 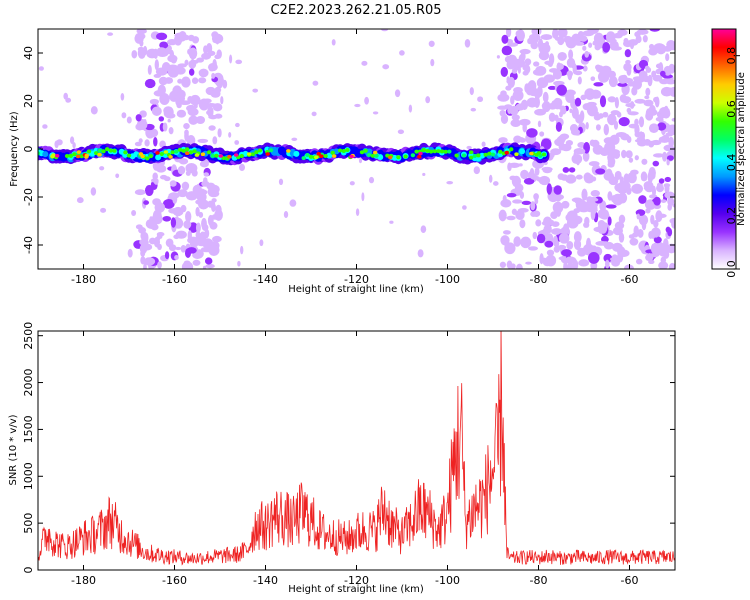 I want to click on y-tick-label: 1500, so click(x=28, y=429).